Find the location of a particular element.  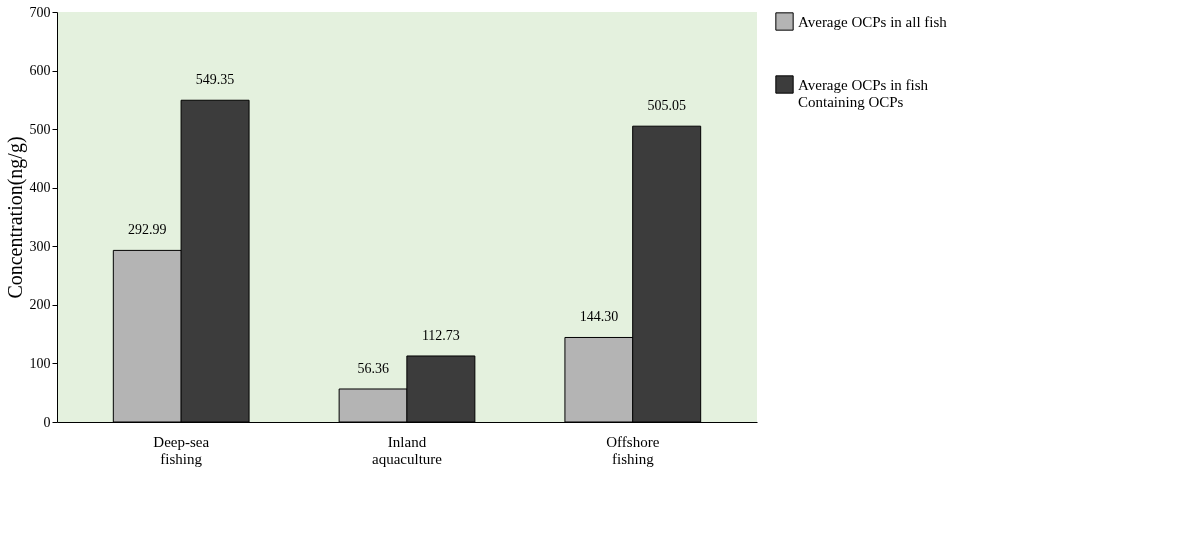

y-tick-label: 300 is located at coordinates (40, 246).